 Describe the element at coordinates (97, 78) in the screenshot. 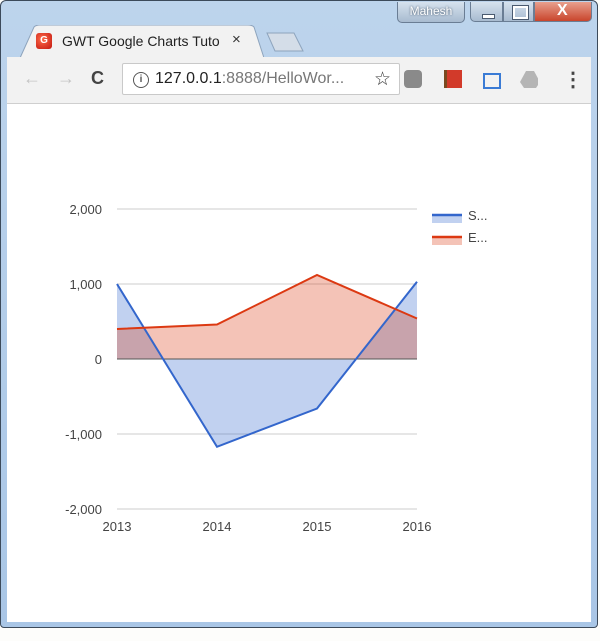

I see `reload-button: C` at that location.